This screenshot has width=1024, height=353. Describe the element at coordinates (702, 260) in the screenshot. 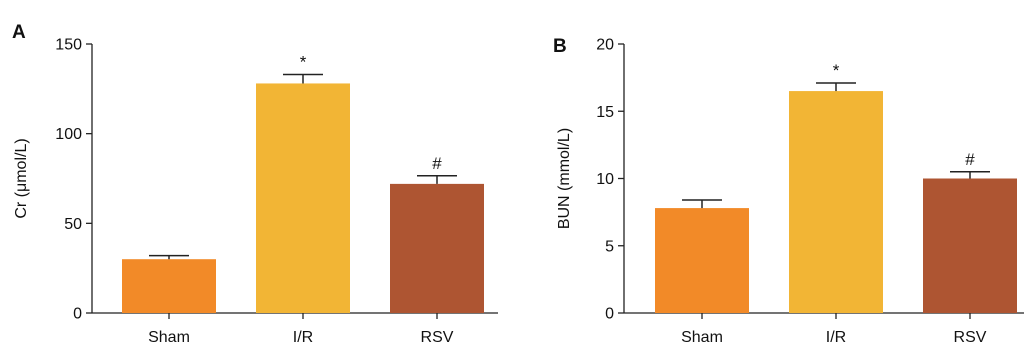

I see `panel-b-bar-sham` at that location.